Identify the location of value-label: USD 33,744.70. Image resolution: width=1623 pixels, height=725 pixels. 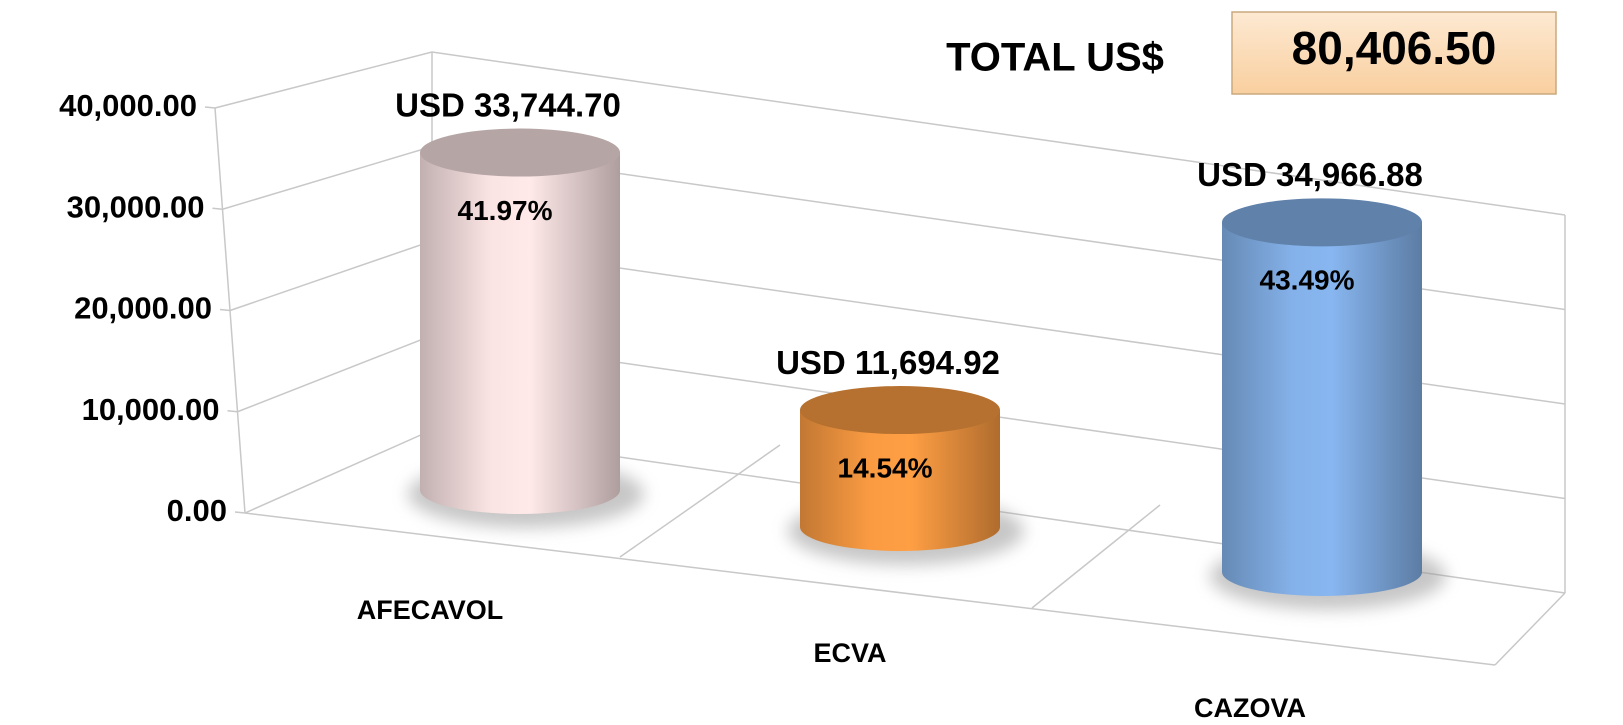
(508, 104).